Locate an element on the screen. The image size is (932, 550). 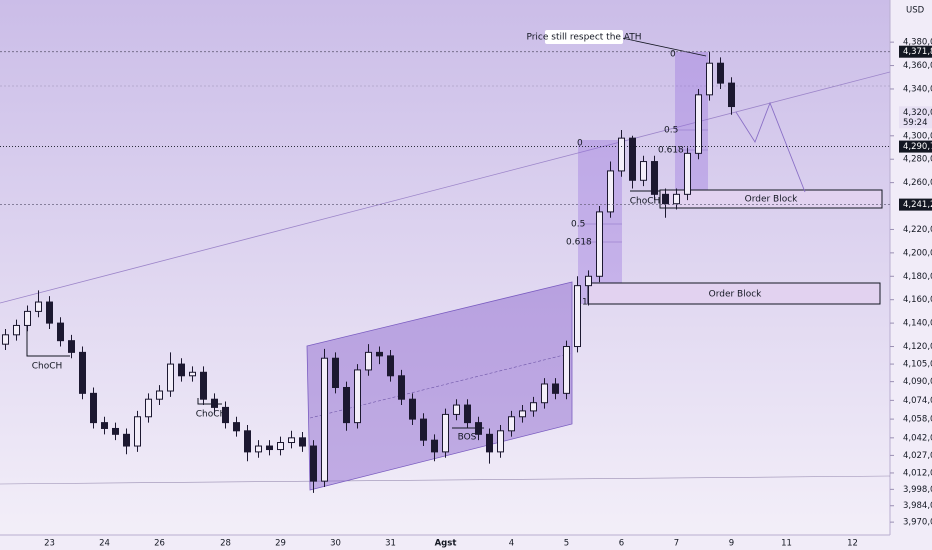
y-tick-label: 3,970,000 is located at coordinates (917, 523).